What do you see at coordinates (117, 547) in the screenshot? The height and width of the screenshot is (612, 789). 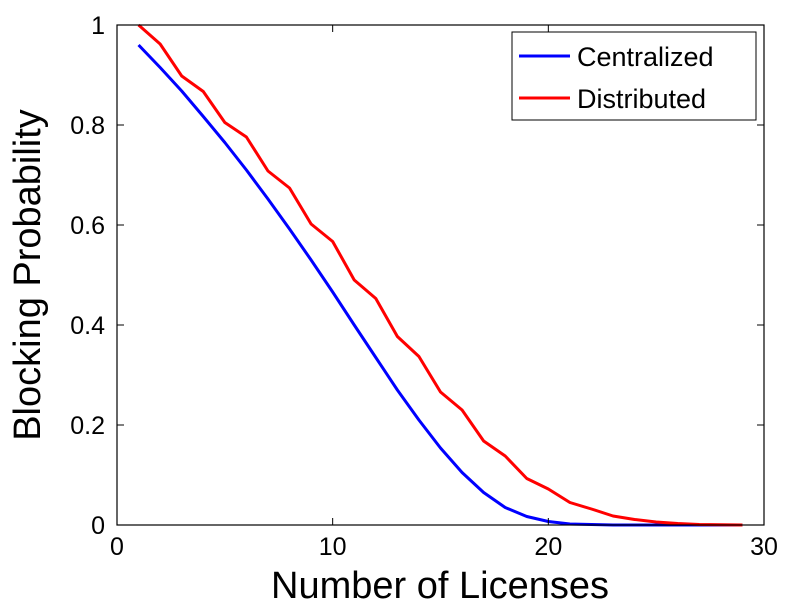 I see `x-tick-label: 0` at bounding box center [117, 547].